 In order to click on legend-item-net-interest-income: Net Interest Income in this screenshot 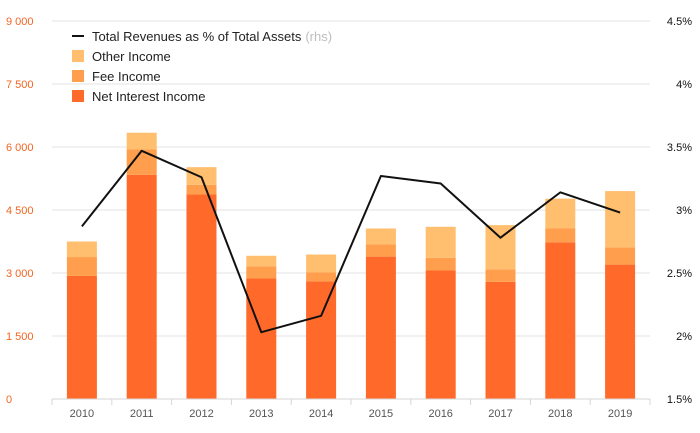, I will do `click(202, 96)`.